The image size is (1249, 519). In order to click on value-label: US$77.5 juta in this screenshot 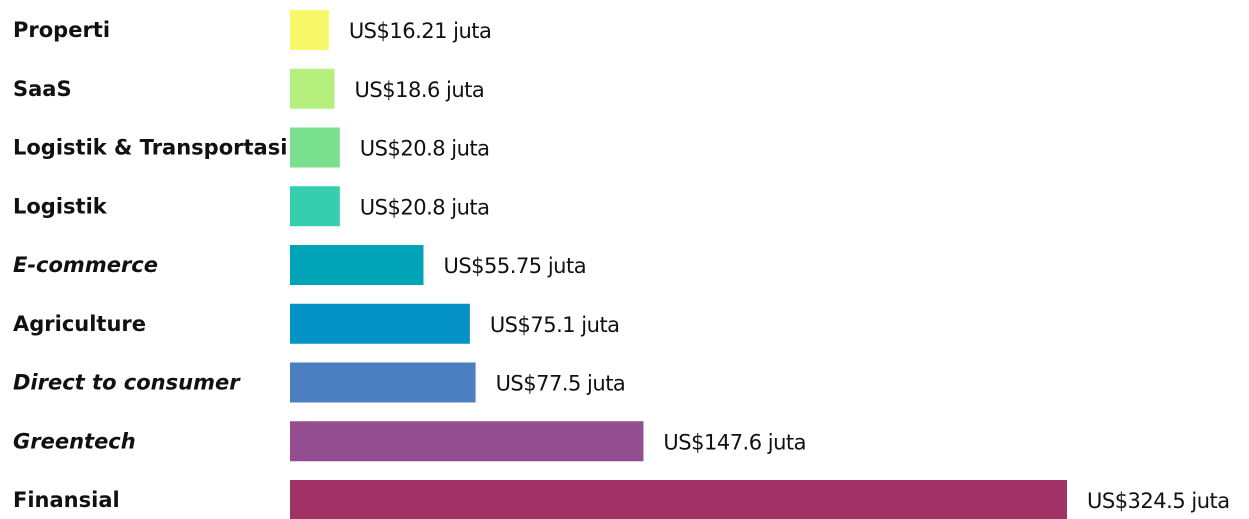, I will do `click(561, 384)`.